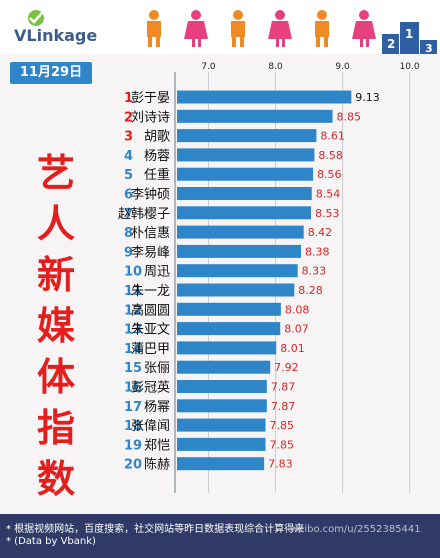 The image size is (440, 558). I want to click on value-label: 8.85, so click(349, 116).